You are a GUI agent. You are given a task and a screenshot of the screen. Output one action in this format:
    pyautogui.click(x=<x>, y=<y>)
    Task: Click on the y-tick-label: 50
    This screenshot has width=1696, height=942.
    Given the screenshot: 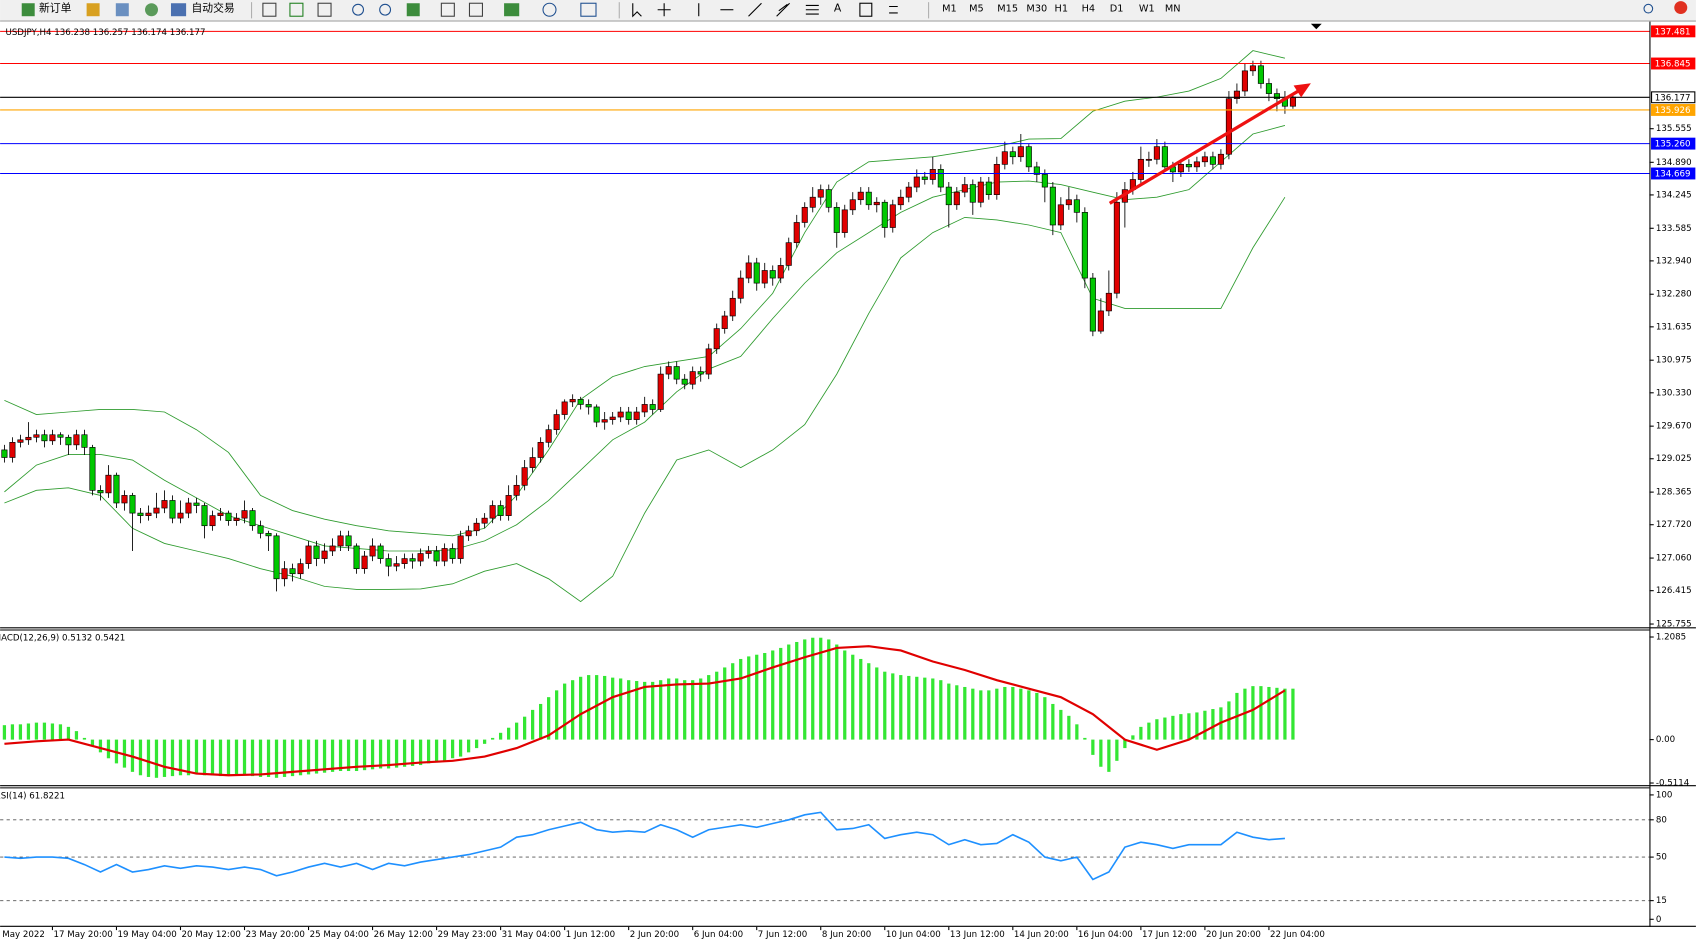 What is the action you would take?
    pyautogui.click(x=1661, y=858)
    